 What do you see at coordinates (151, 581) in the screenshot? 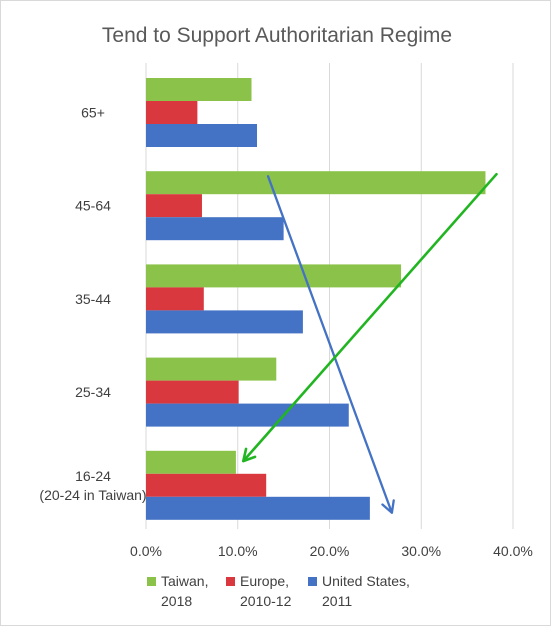
I see `legend-swatch-taiwan` at bounding box center [151, 581].